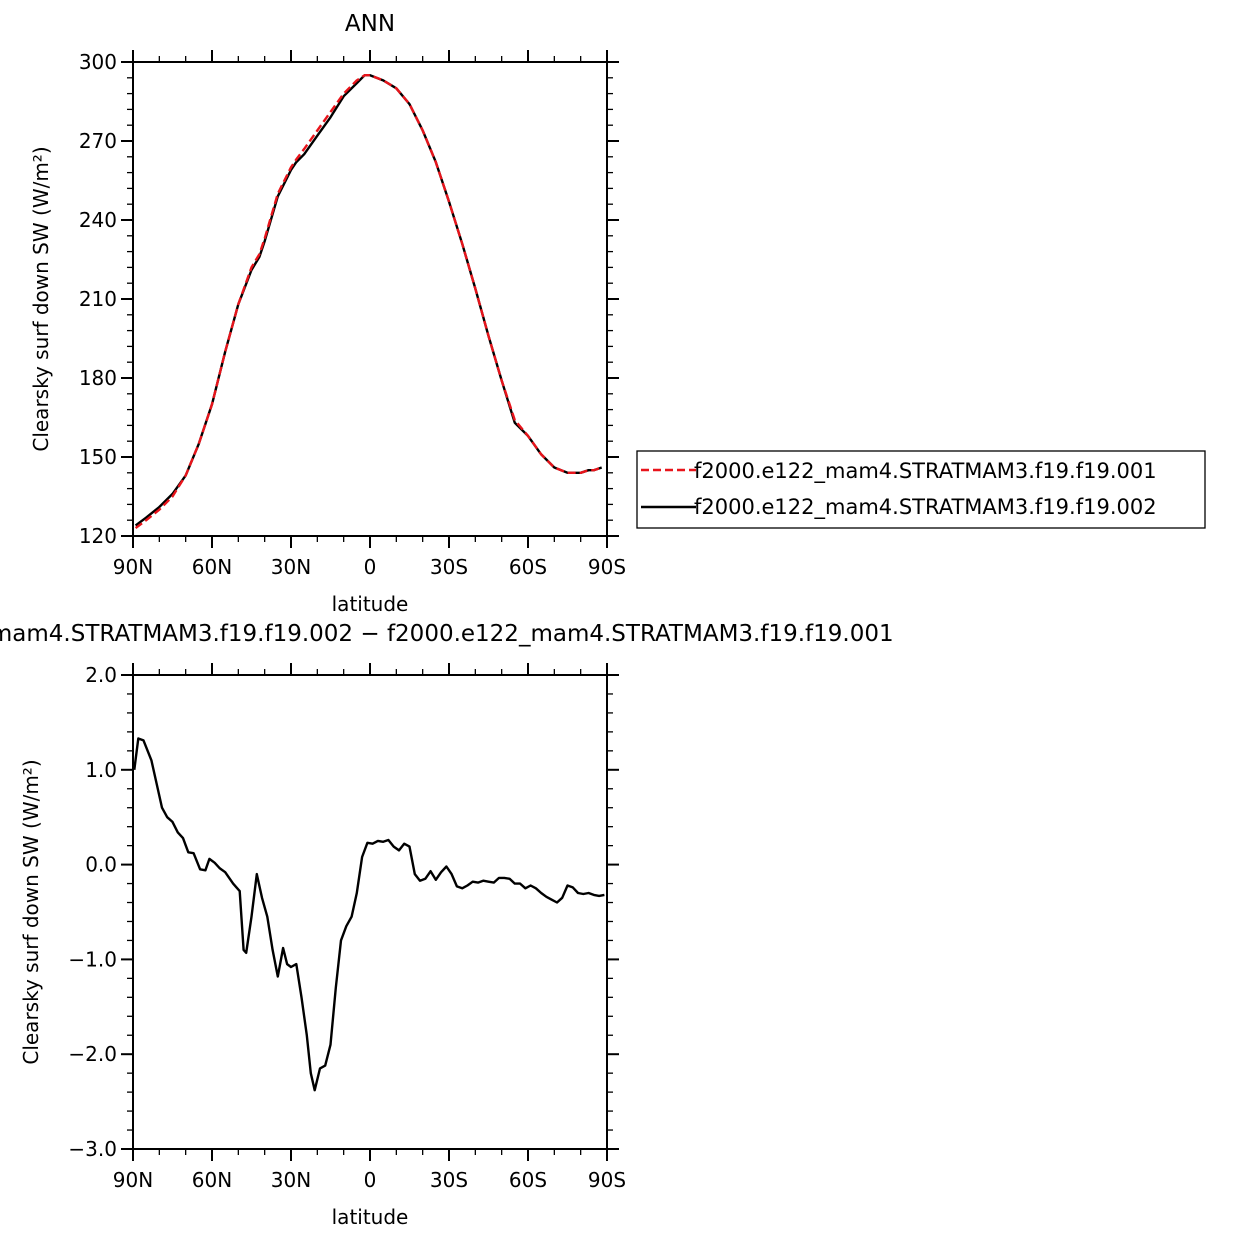  I want to click on bottom-ytick-label: −2.0, so click(92, 1054).